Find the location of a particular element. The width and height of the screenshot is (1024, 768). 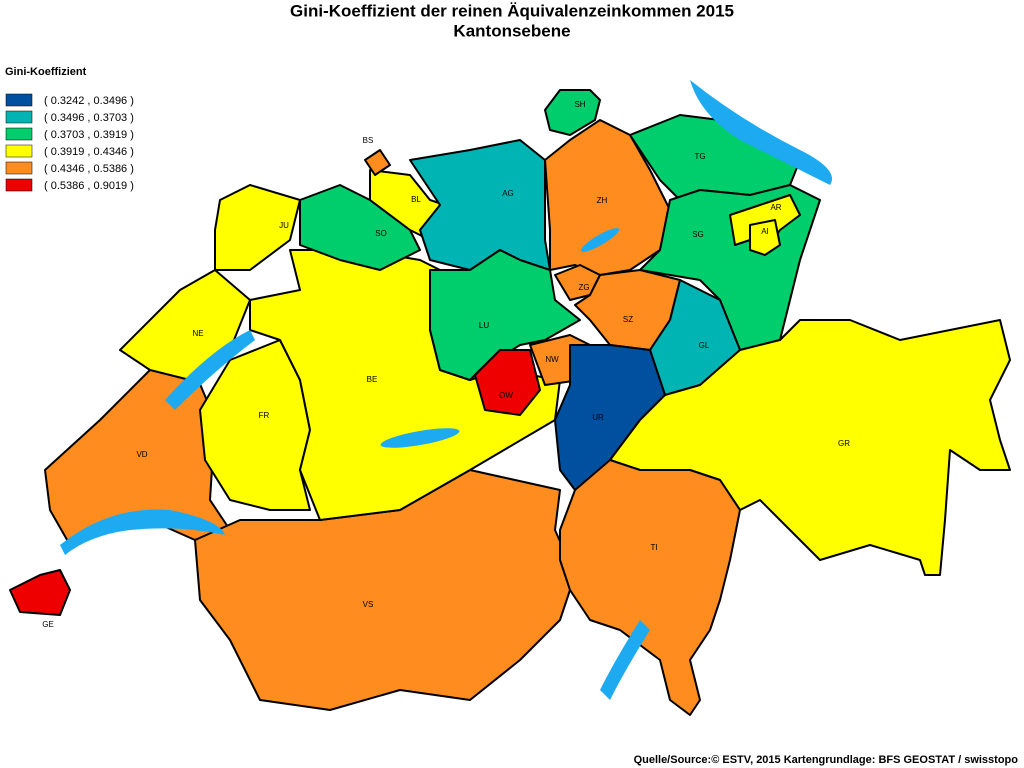

legend-label: ( 0.3919 , 0.4346 ) is located at coordinates (89, 152).